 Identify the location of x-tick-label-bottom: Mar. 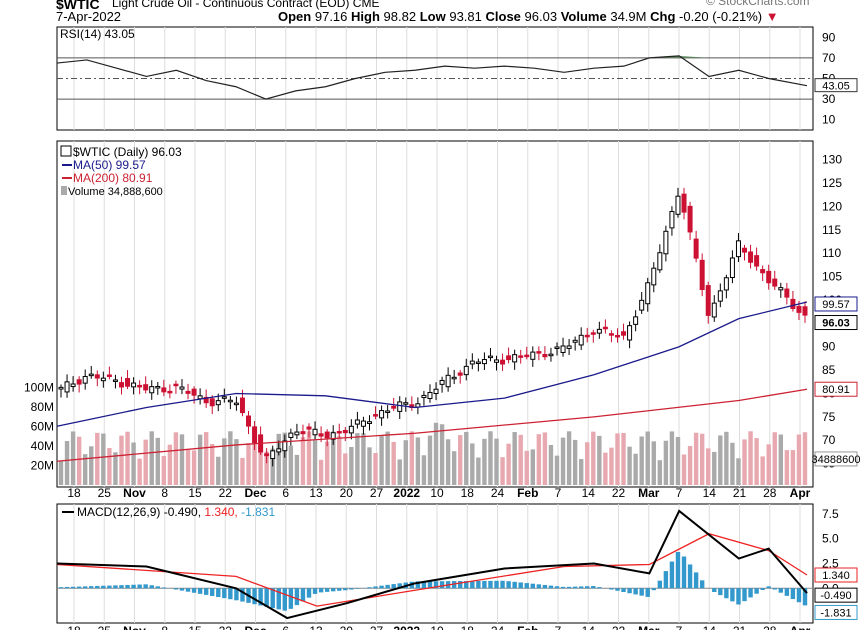
(649, 627).